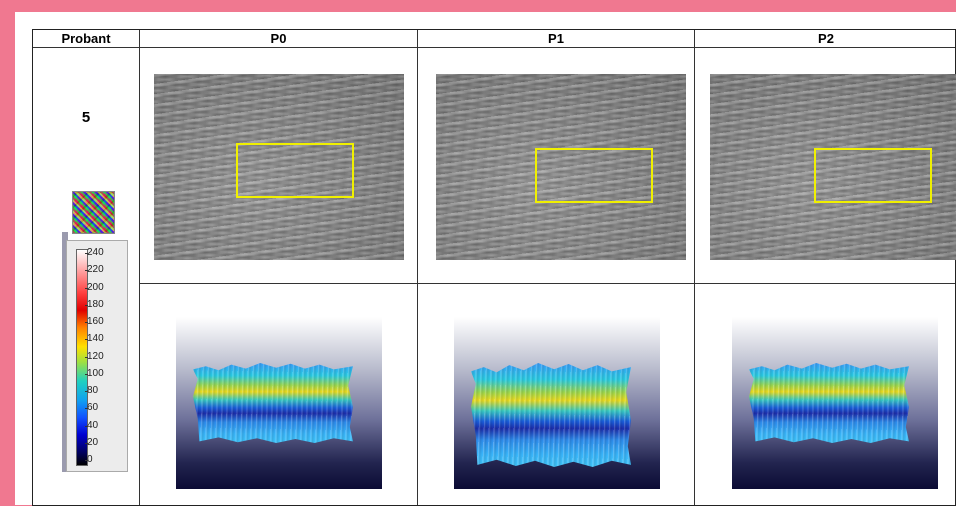 This screenshot has height=506, width=956. Describe the element at coordinates (594, 175) in the screenshot. I see `roi-box-p1` at that location.